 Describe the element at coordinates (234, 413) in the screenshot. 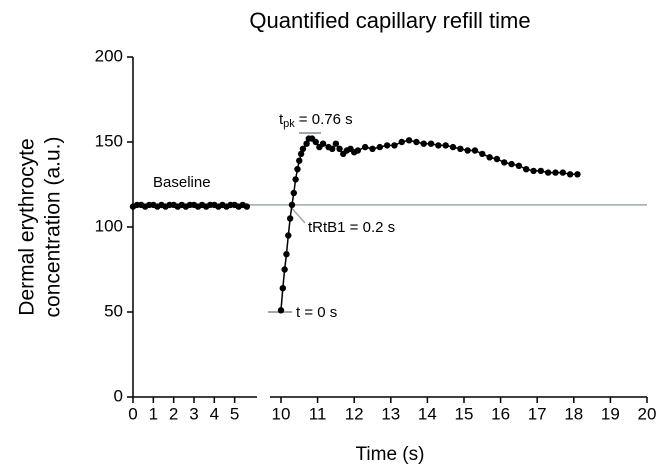

I see `x-tick-label: 5` at that location.